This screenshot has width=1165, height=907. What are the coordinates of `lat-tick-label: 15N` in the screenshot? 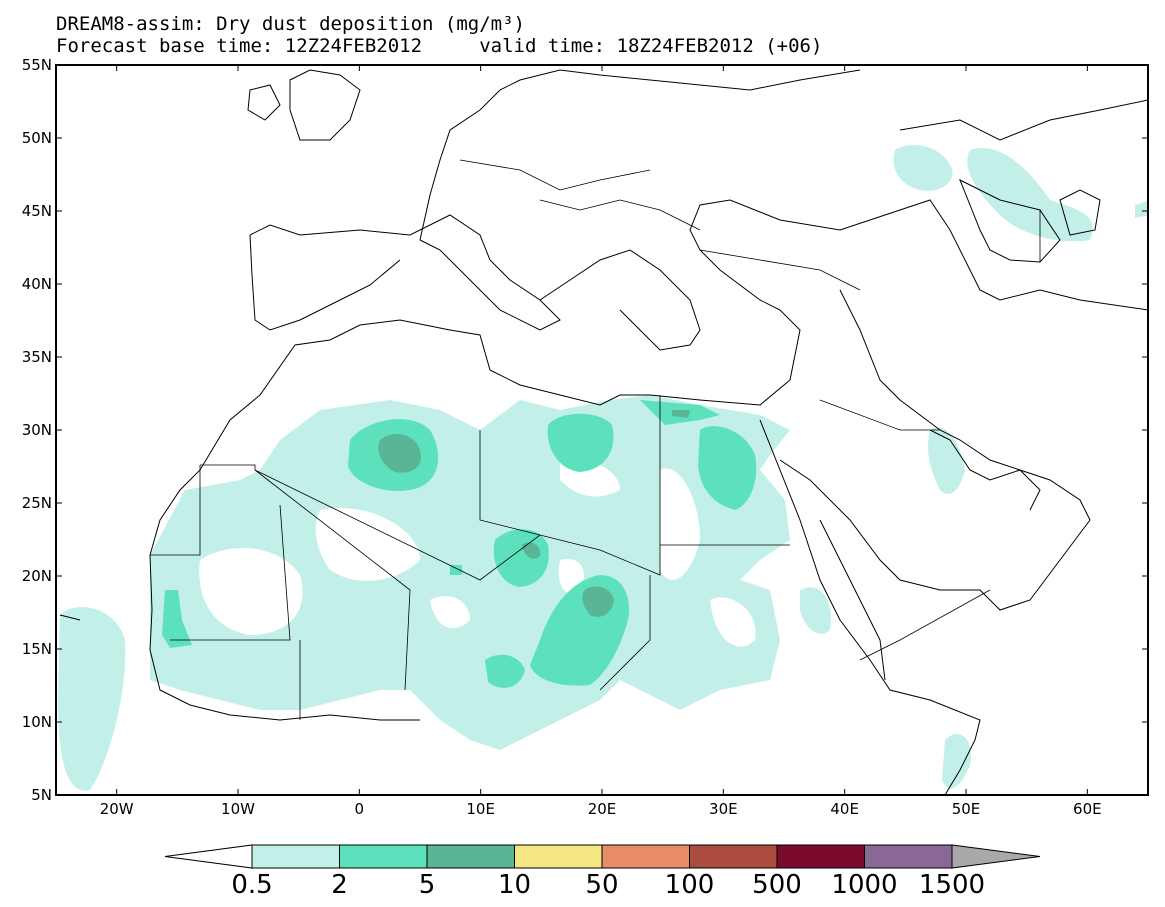 It's located at (37, 649).